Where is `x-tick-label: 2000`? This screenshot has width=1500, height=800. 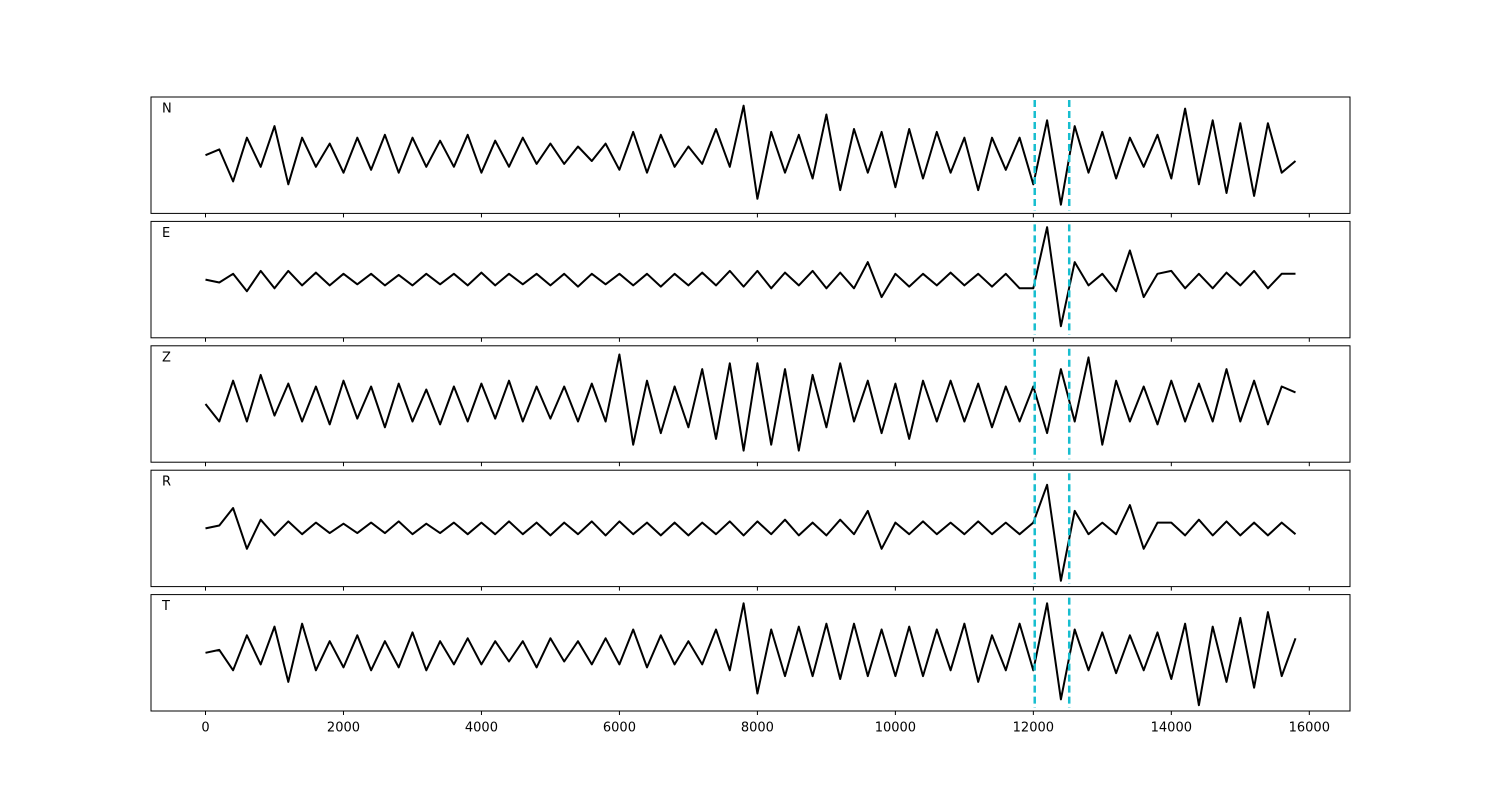
x-tick-label: 2000 is located at coordinates (343, 728).